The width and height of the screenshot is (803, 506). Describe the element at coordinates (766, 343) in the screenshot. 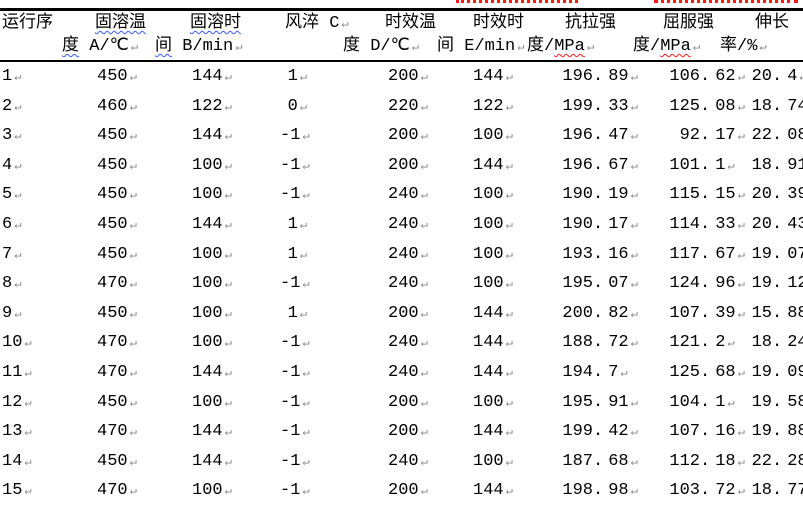

I see `table-cell: 18.24 ↵` at that location.